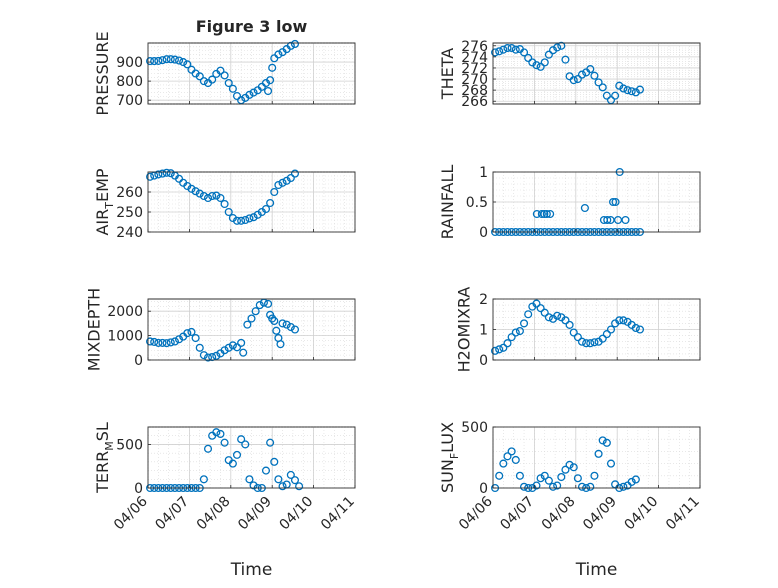  I want to click on x-axis-label: Time, so click(251, 570).